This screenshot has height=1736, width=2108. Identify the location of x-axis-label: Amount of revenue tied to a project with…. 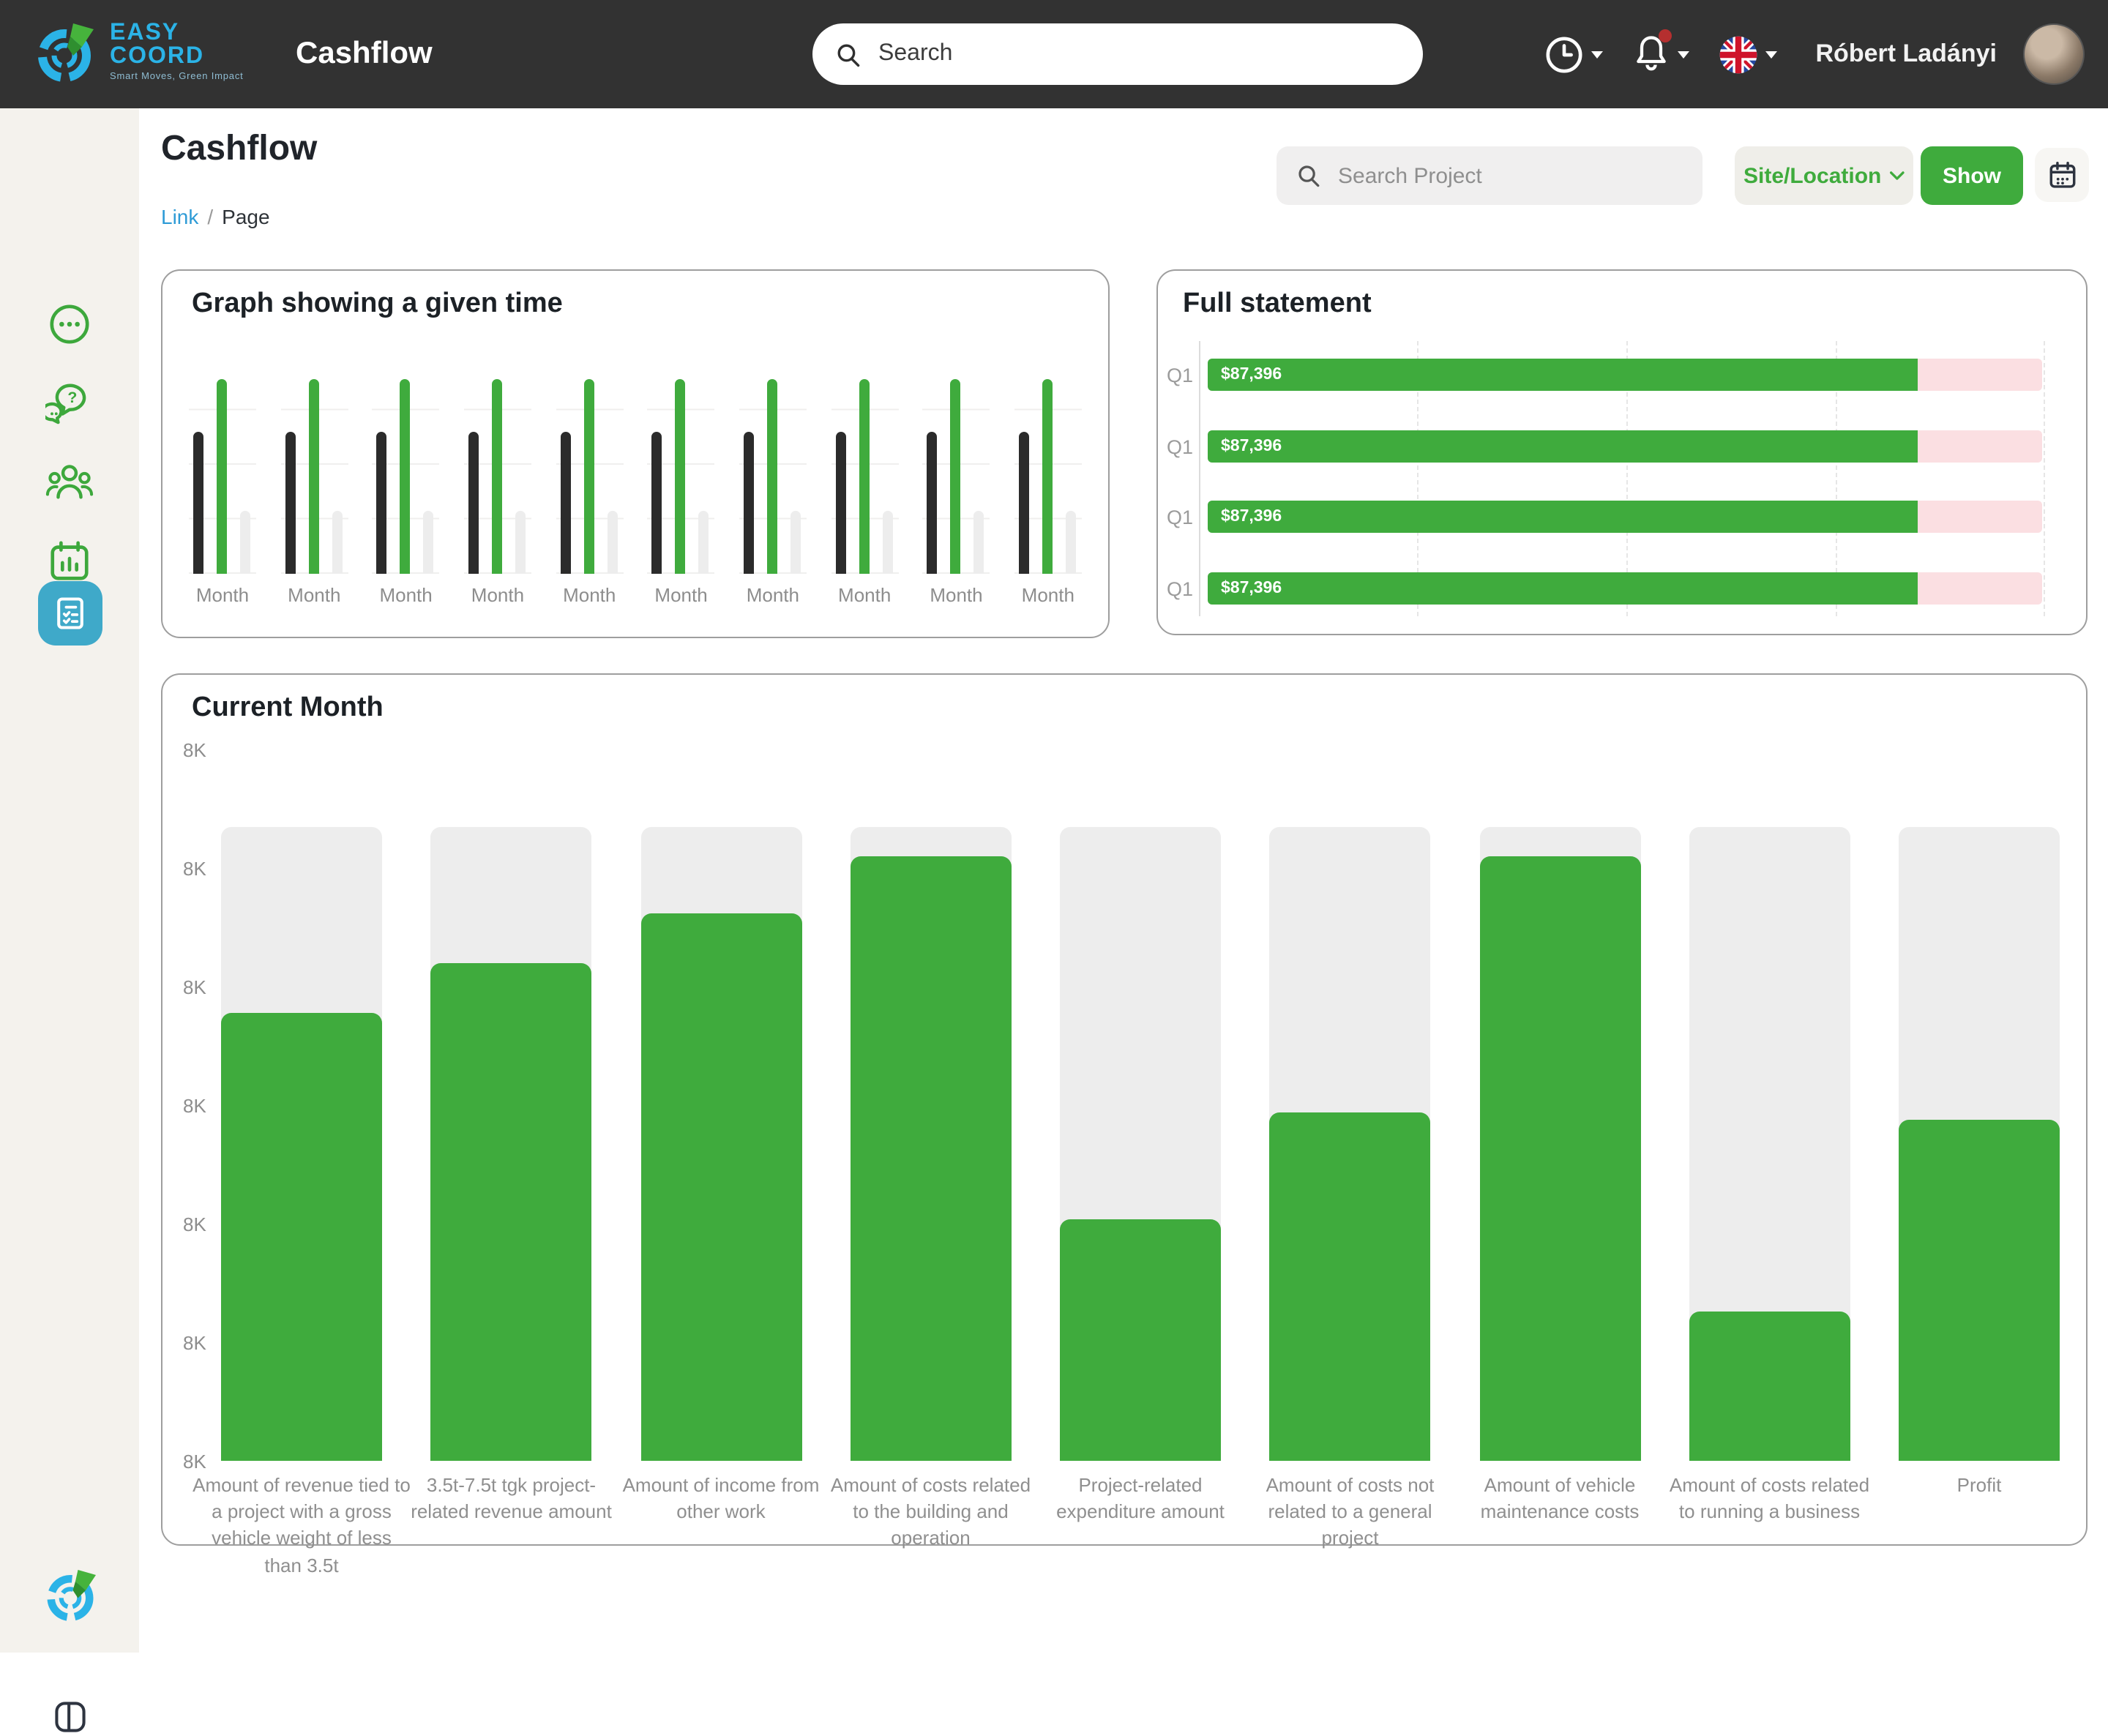
(302, 1525).